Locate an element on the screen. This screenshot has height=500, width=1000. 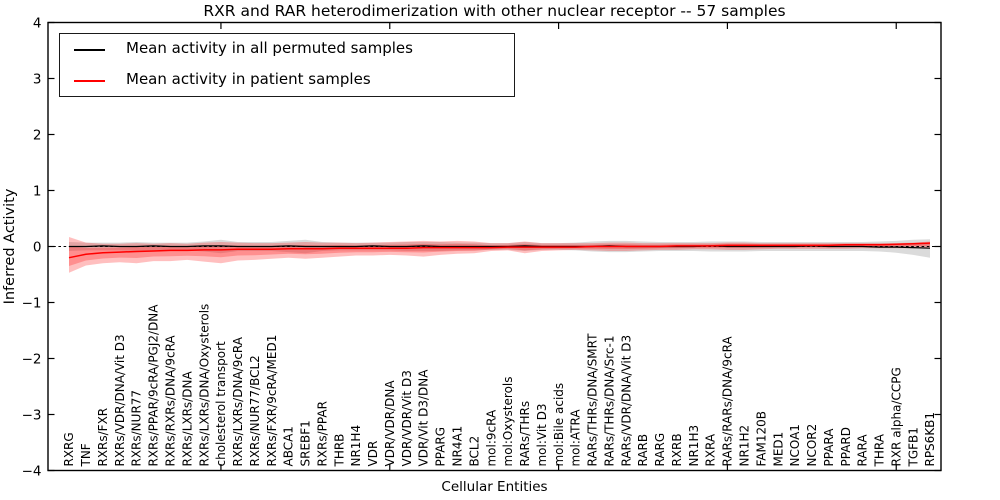
permuted-band is located at coordinates (499, 248).